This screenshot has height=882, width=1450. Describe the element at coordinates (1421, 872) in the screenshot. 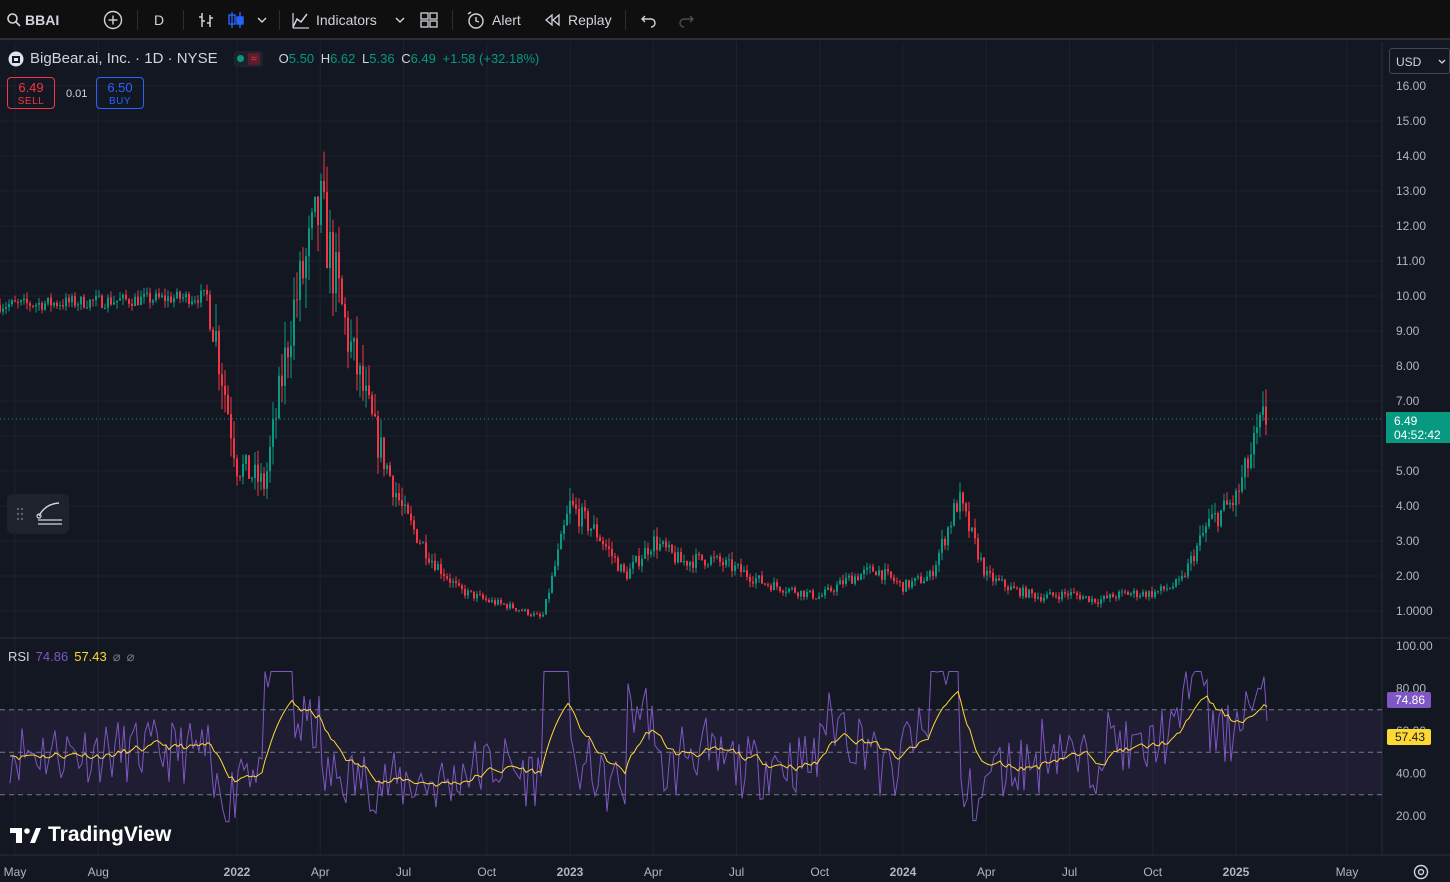

I see `settings-gear-icon` at that location.